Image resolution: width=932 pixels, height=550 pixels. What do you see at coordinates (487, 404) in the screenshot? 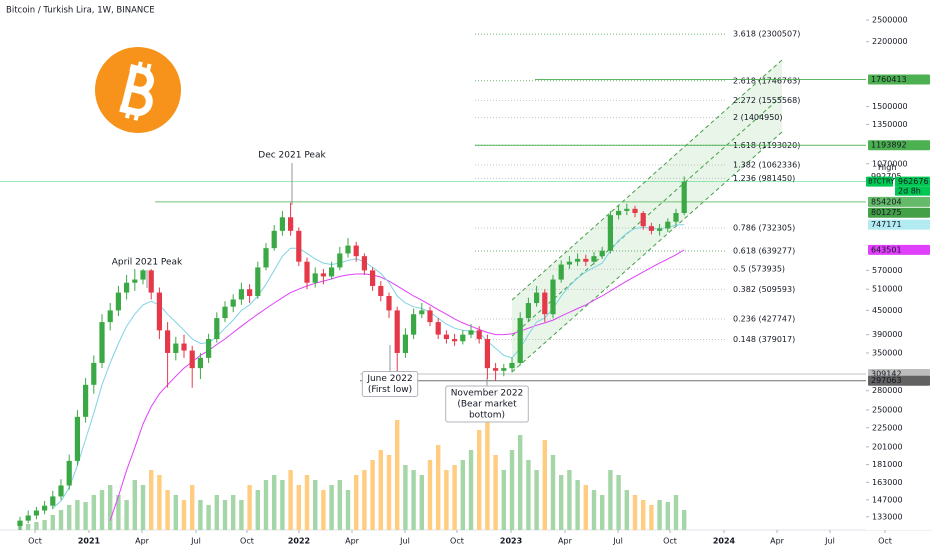
I see `annotation-box` at bounding box center [487, 404].